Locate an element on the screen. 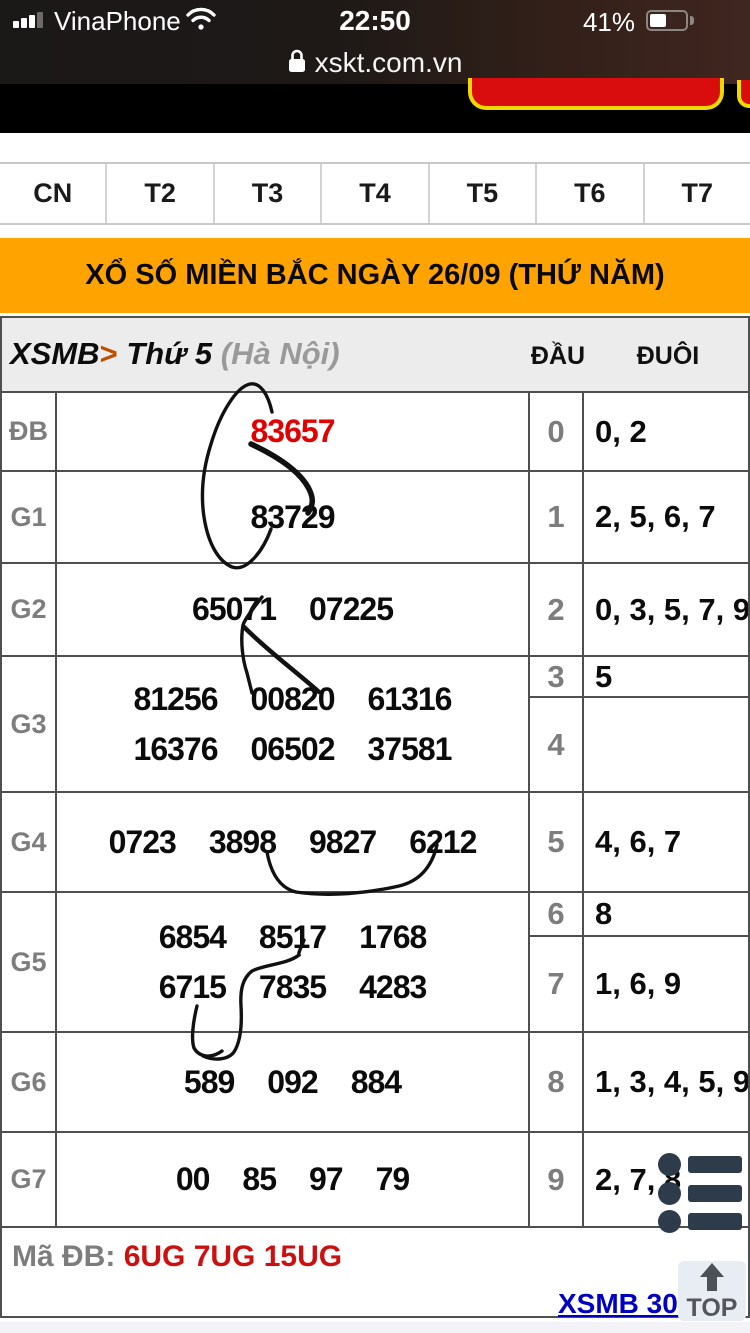 The height and width of the screenshot is (1333, 750). prize-label: G7 is located at coordinates (29, 1179).